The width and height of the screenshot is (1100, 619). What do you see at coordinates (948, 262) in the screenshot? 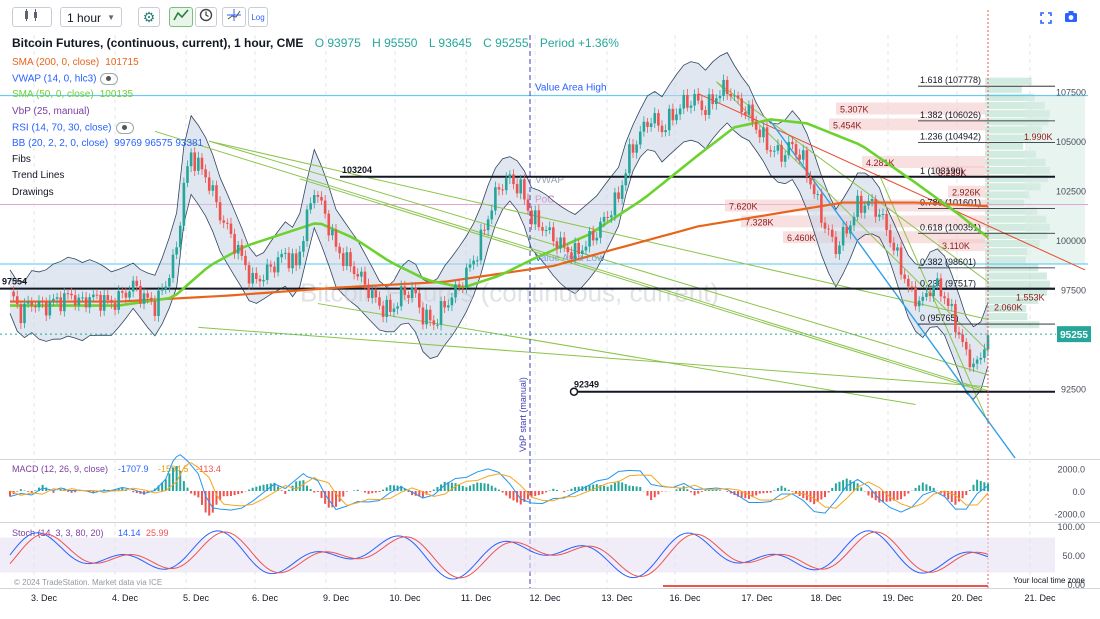
I see `fib-label: 0.382 (98601)` at bounding box center [948, 262].